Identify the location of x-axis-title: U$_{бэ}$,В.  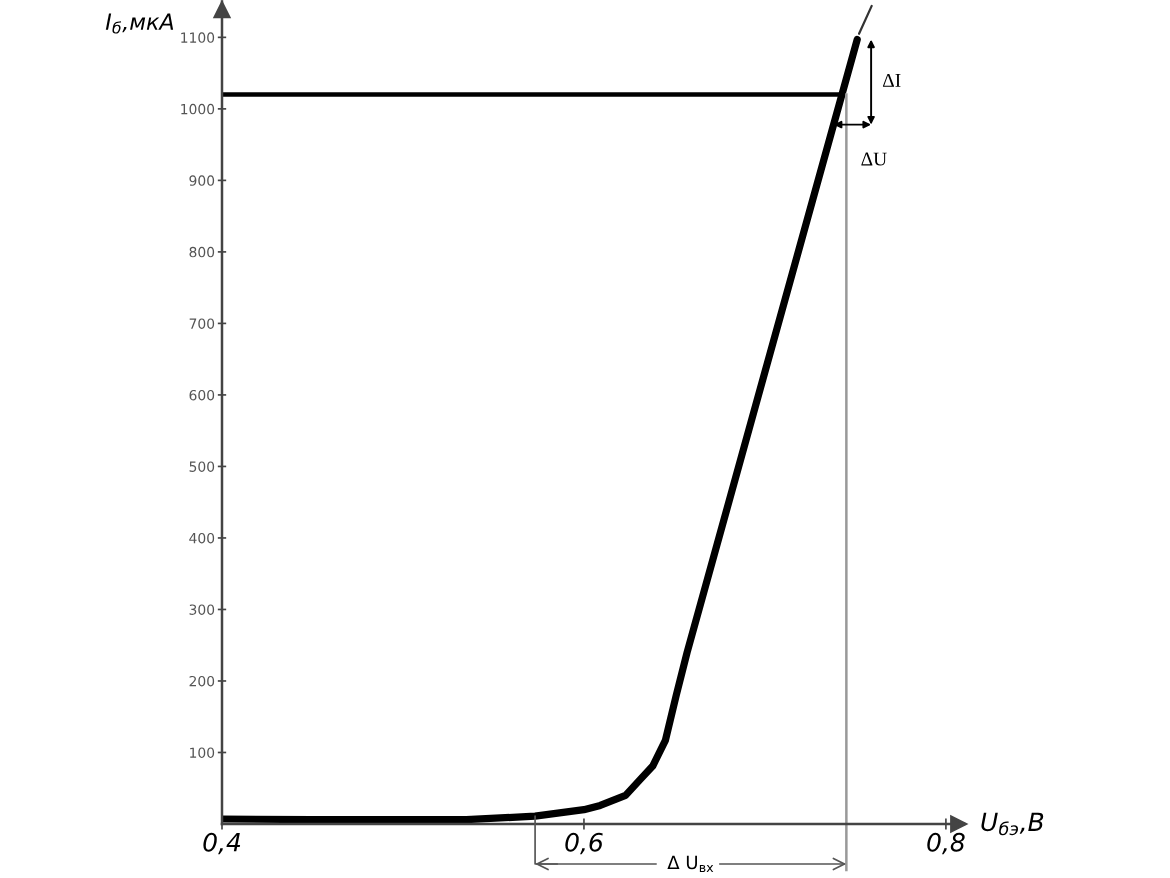
(1012, 824).